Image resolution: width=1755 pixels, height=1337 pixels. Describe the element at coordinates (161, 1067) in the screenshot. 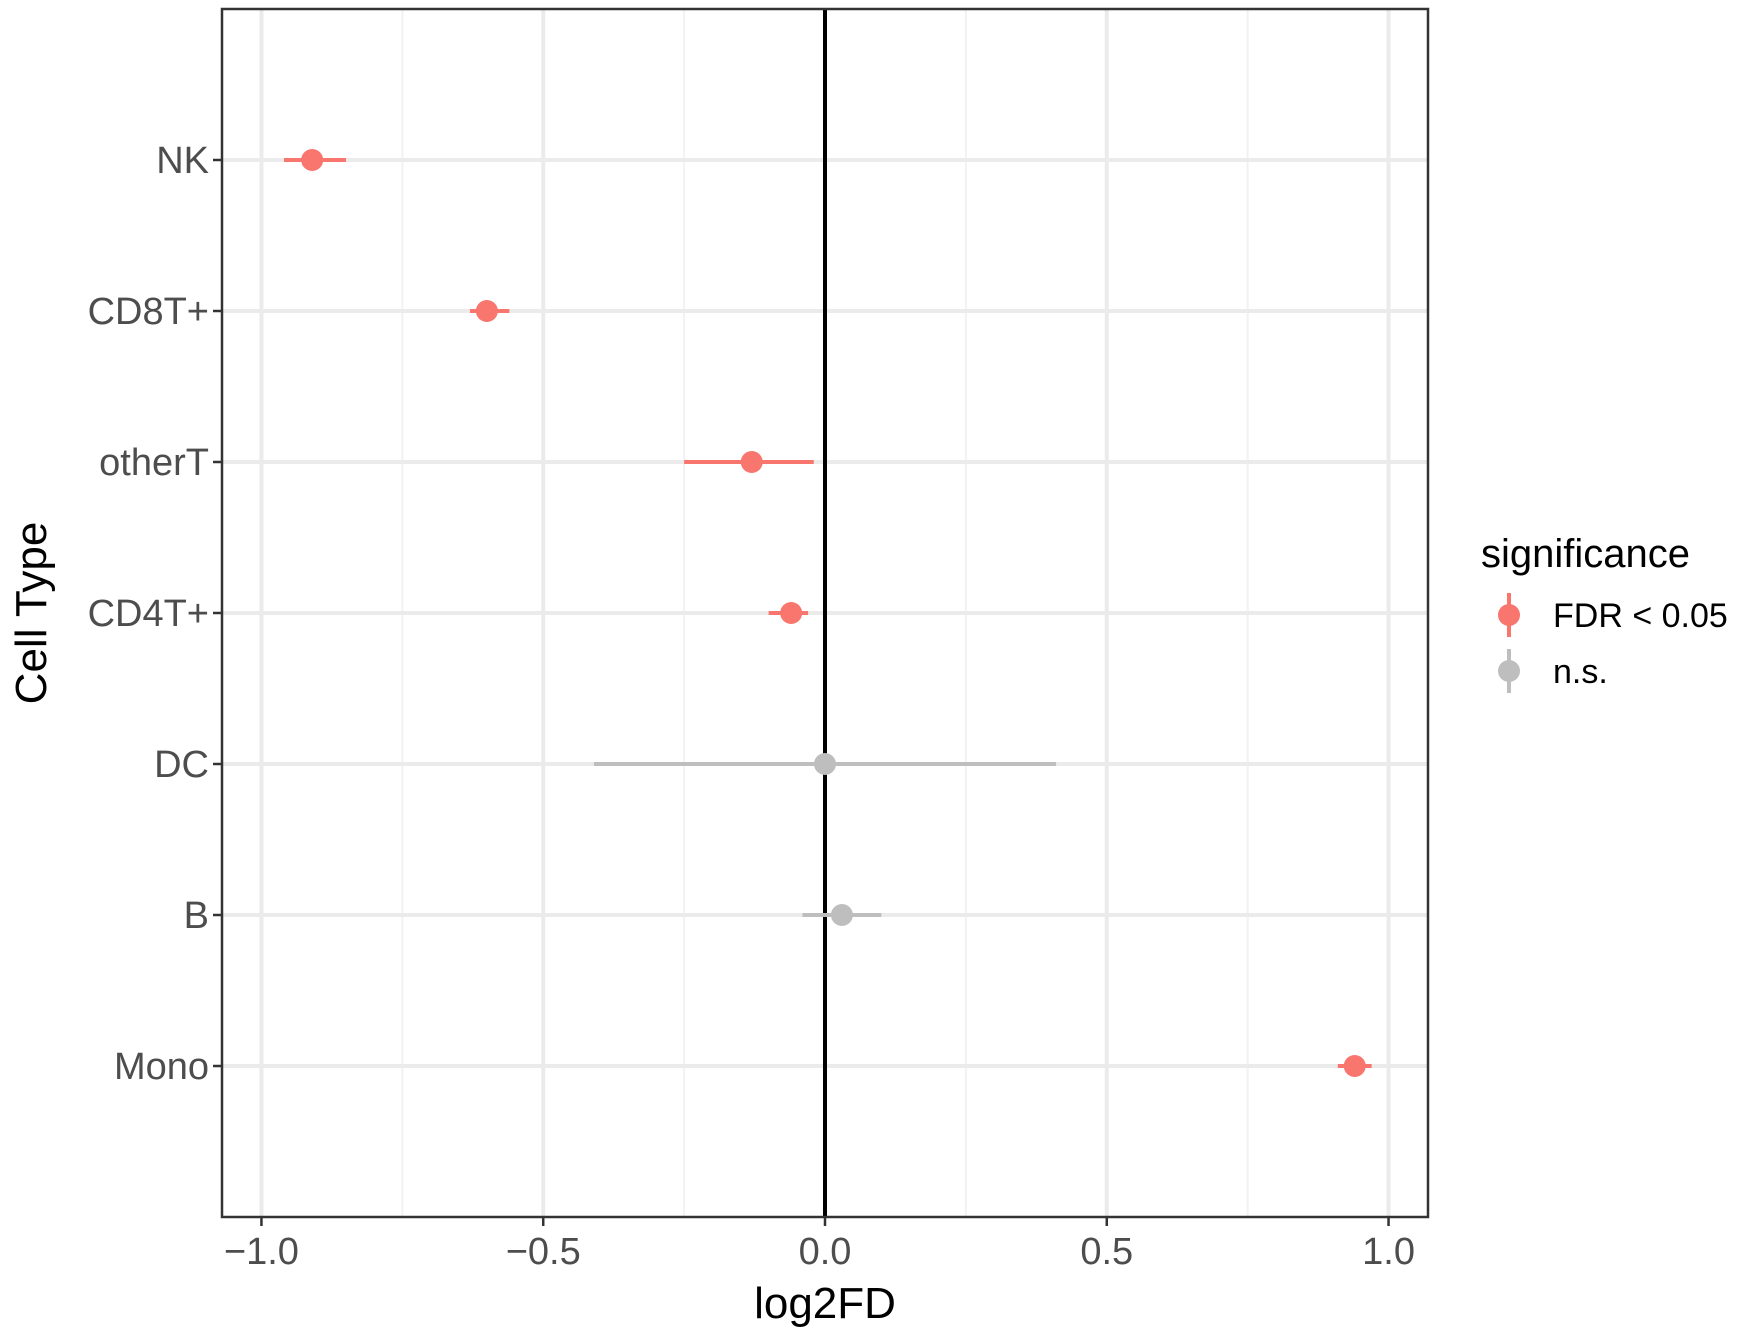

I see `y-tick-label: Mono` at that location.